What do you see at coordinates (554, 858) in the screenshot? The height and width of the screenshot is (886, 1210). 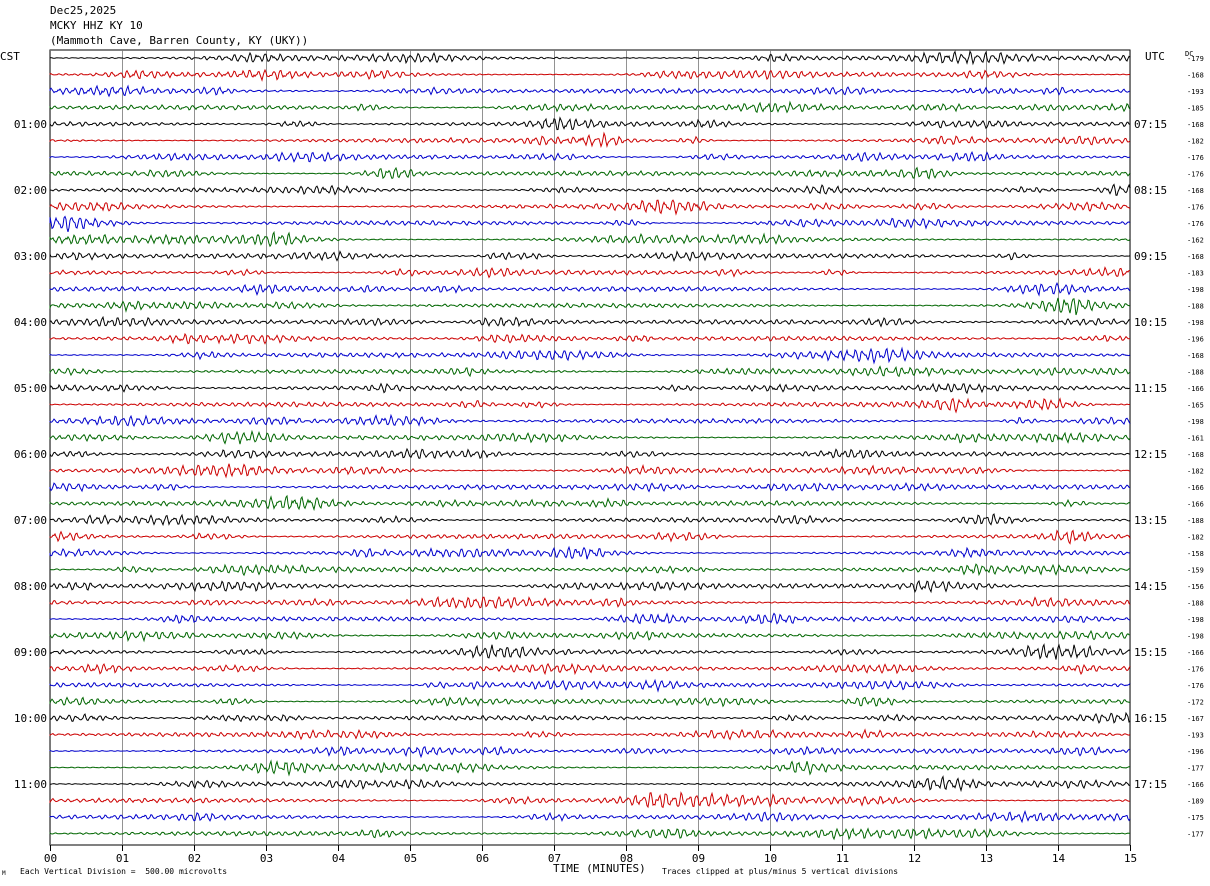 I see `x-tick-label: 07` at bounding box center [554, 858].